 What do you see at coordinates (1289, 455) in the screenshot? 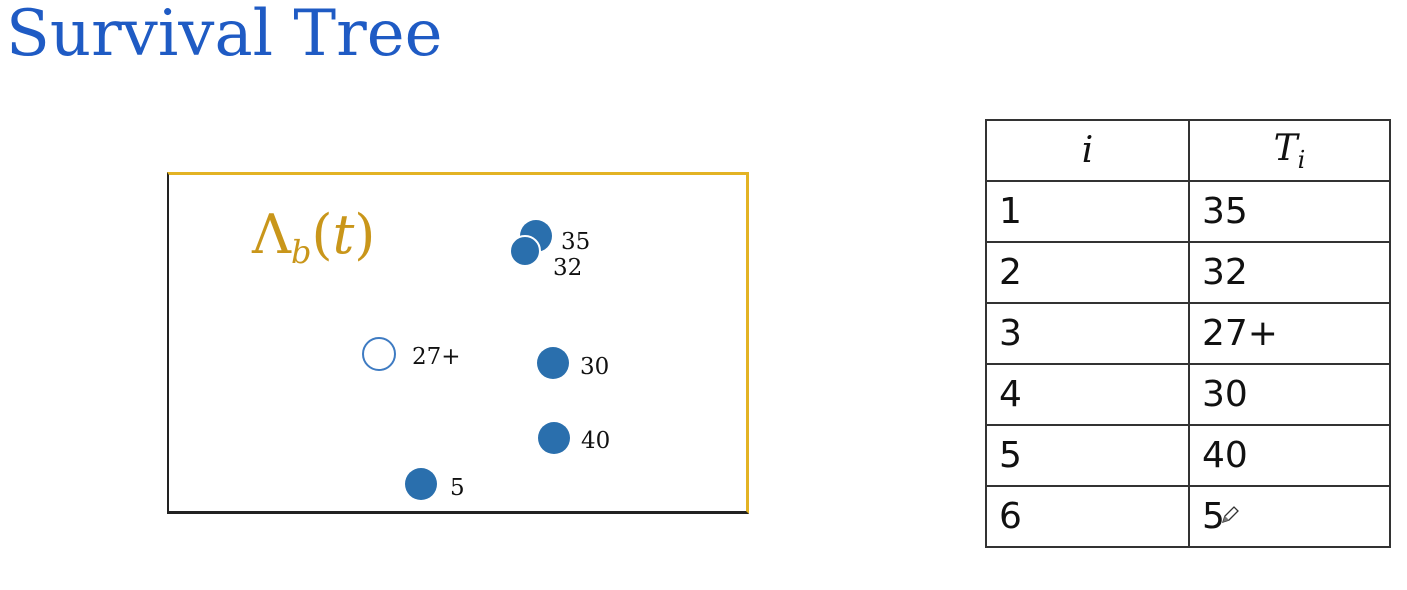
I see `row-time: 40` at bounding box center [1289, 455].